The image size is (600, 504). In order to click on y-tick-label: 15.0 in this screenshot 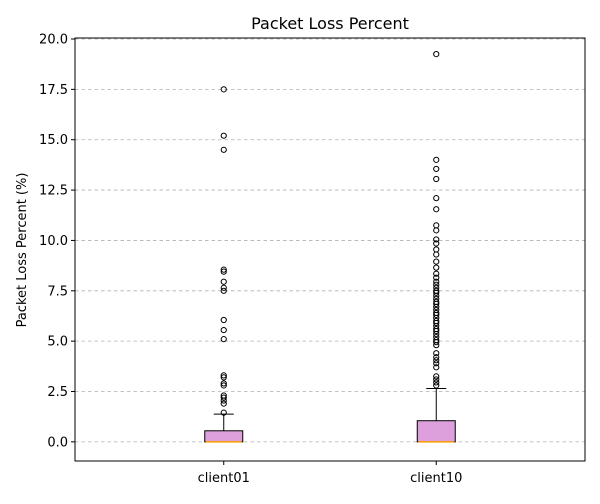, I will do `click(53, 140)`.